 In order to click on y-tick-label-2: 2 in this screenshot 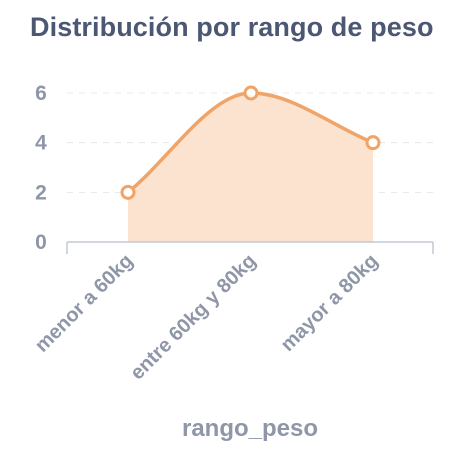, I will do `click(41, 192)`.